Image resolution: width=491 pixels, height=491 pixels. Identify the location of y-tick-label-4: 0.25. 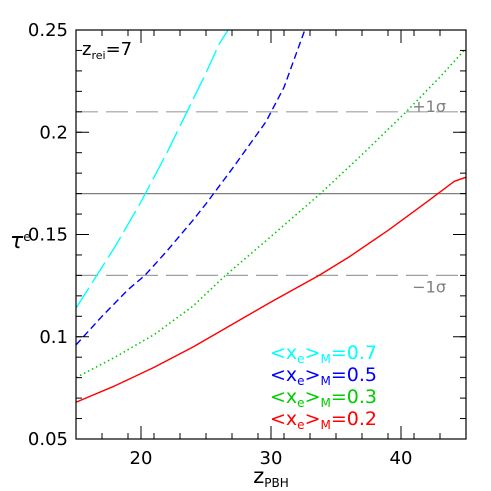
(48, 30).